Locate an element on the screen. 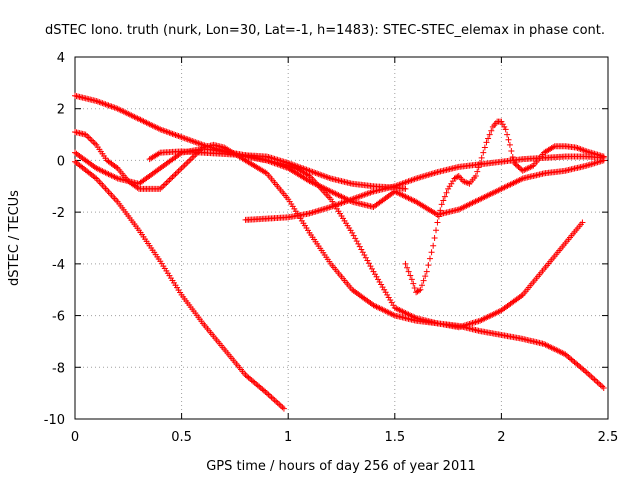  y-tick-label: -4 is located at coordinates (58, 265).